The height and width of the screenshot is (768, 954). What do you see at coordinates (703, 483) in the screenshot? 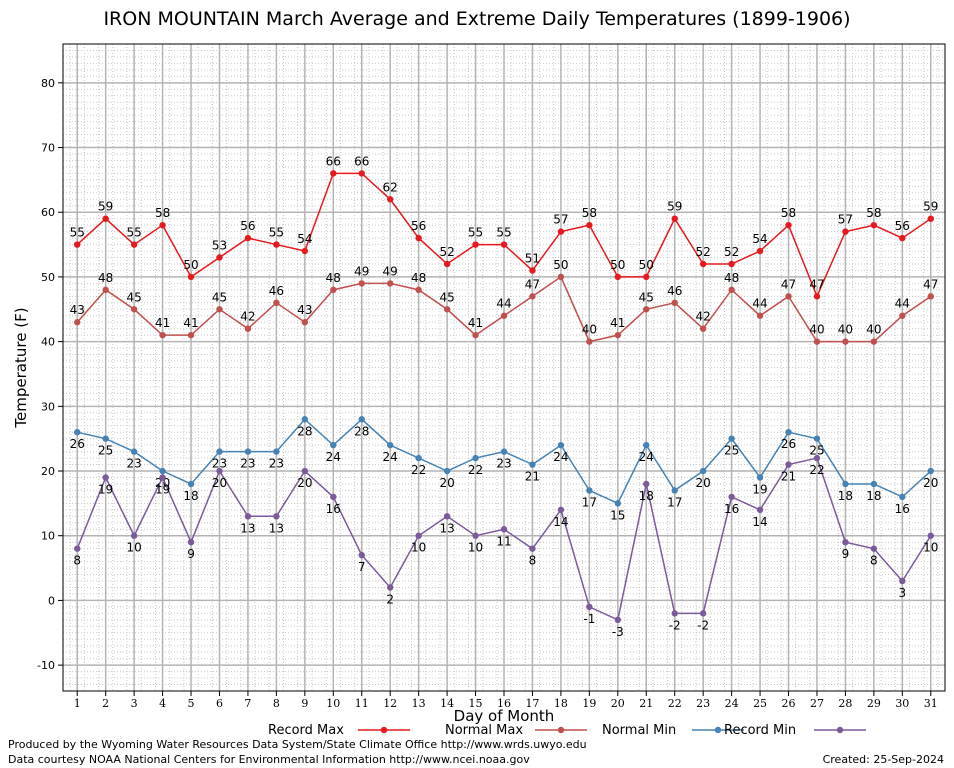
I see `data-label: 20` at bounding box center [703, 483].